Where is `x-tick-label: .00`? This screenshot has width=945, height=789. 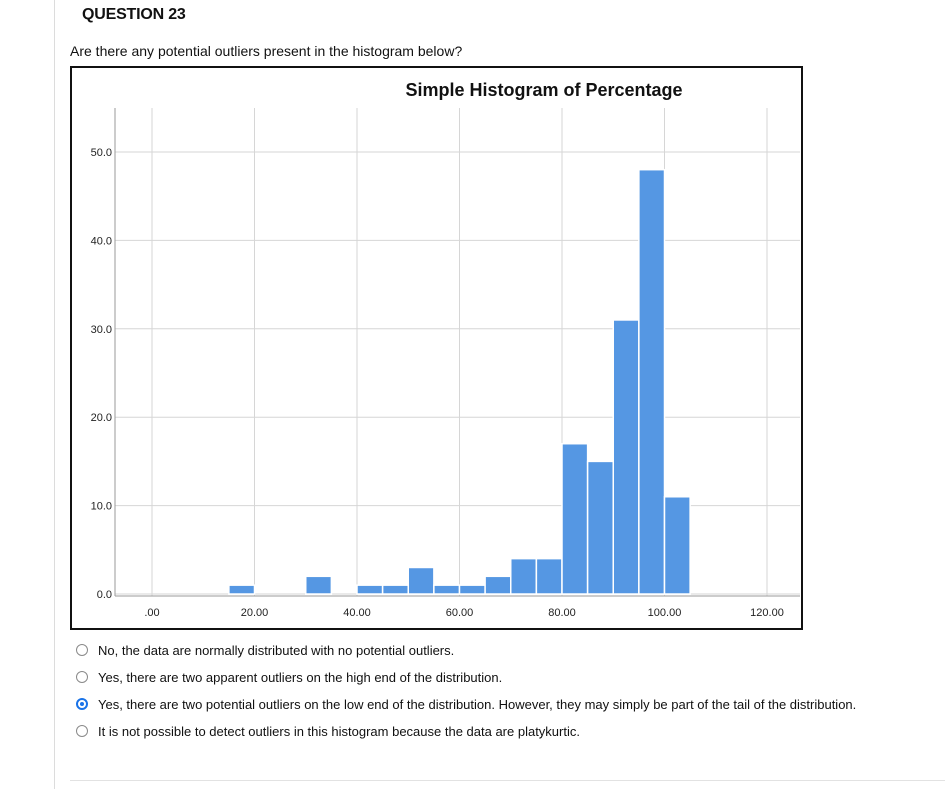 x-tick-label: .00 is located at coordinates (151, 613).